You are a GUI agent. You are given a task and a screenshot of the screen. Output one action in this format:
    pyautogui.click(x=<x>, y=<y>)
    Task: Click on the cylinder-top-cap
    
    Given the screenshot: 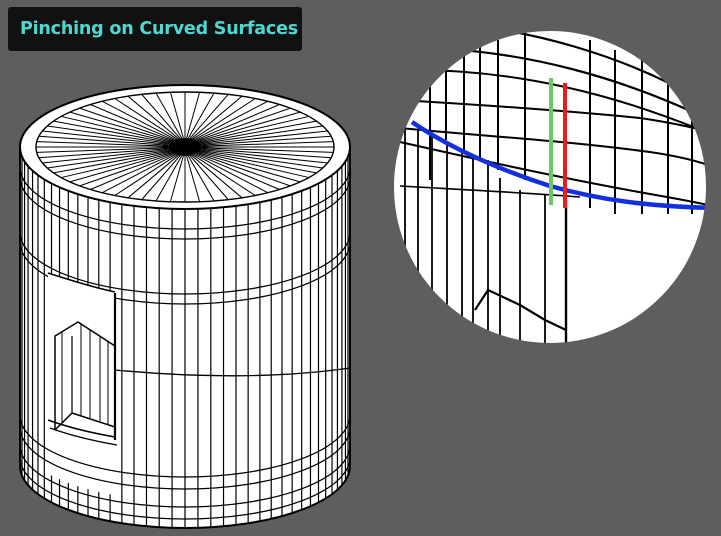 What is the action you would take?
    pyautogui.click(x=185, y=147)
    